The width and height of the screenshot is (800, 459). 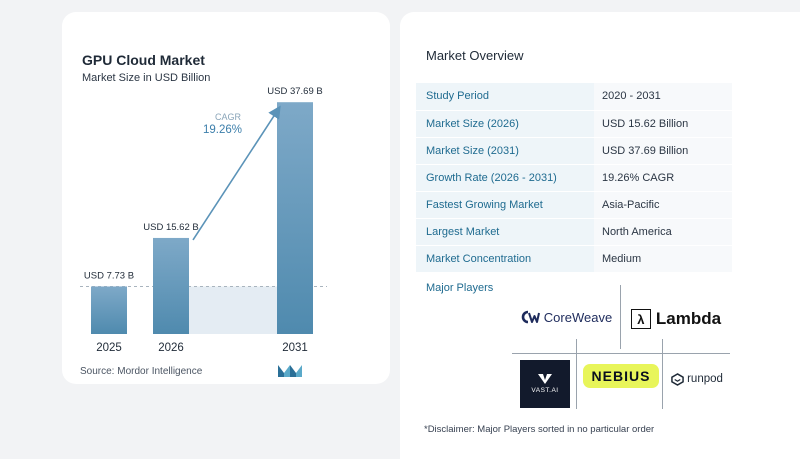 What do you see at coordinates (663, 151) in the screenshot?
I see `row-value: USD 37.69 Billion` at bounding box center [663, 151].